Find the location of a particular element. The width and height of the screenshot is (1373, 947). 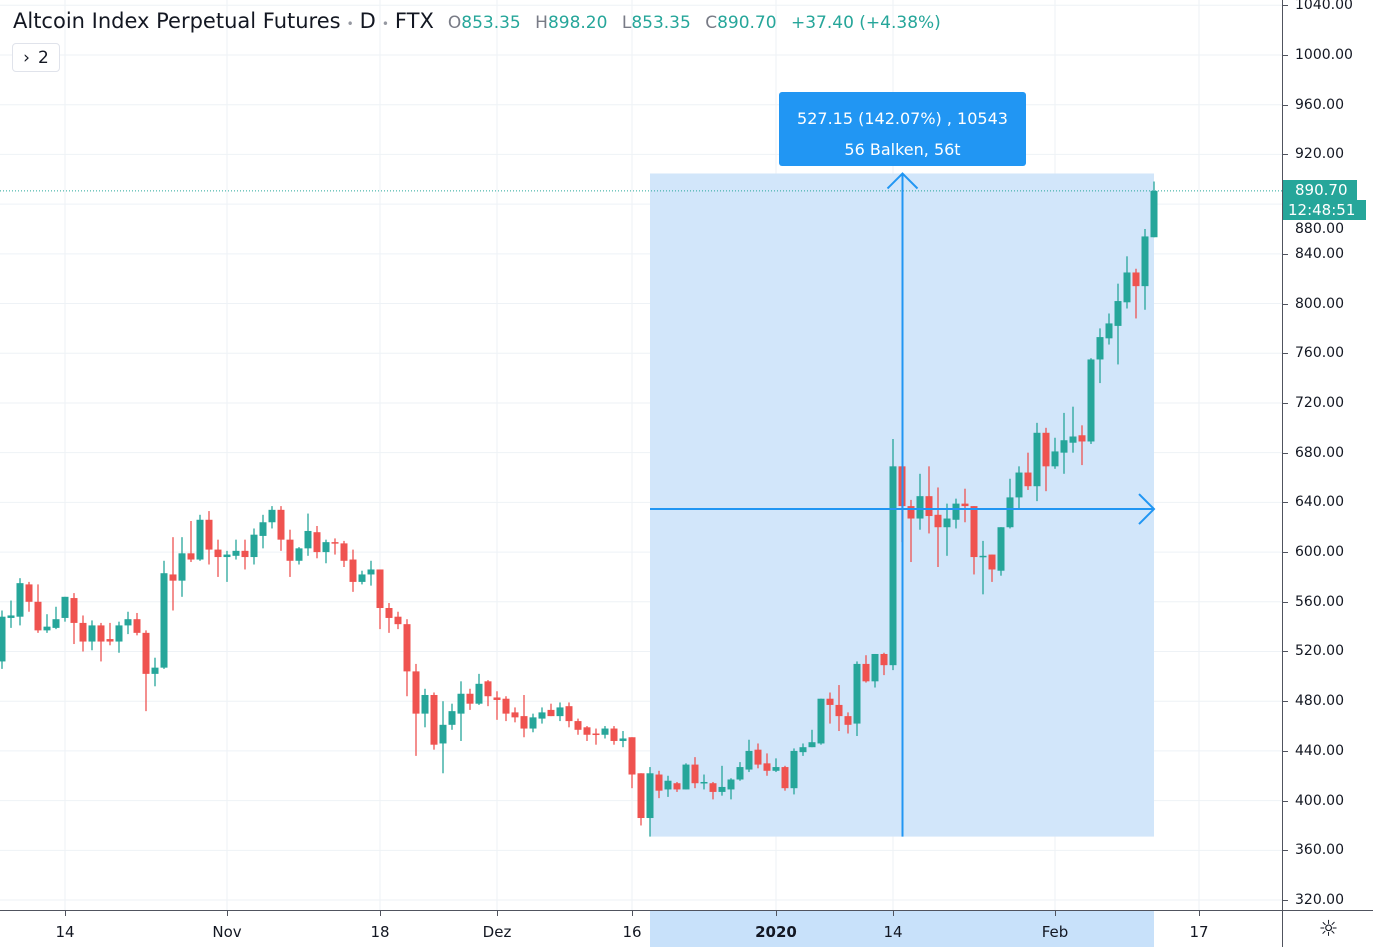

indicators-toggle-button: › 2 is located at coordinates (36, 57).